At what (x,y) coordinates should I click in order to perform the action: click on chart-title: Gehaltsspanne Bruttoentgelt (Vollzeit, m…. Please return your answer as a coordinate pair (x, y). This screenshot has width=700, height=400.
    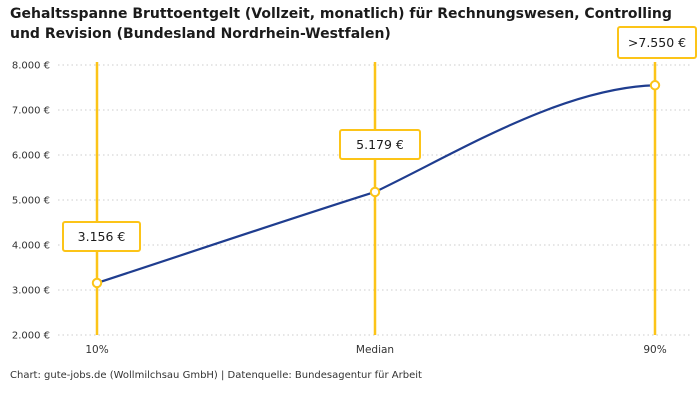
    Looking at the image, I should click on (341, 24).